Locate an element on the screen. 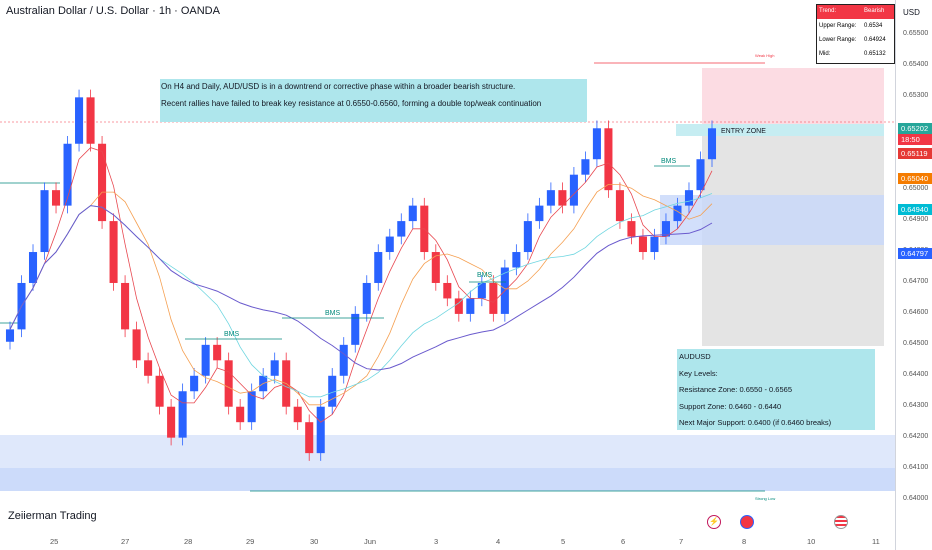 The height and width of the screenshot is (550, 932). lower-label: Lower Range: is located at coordinates (838, 40).